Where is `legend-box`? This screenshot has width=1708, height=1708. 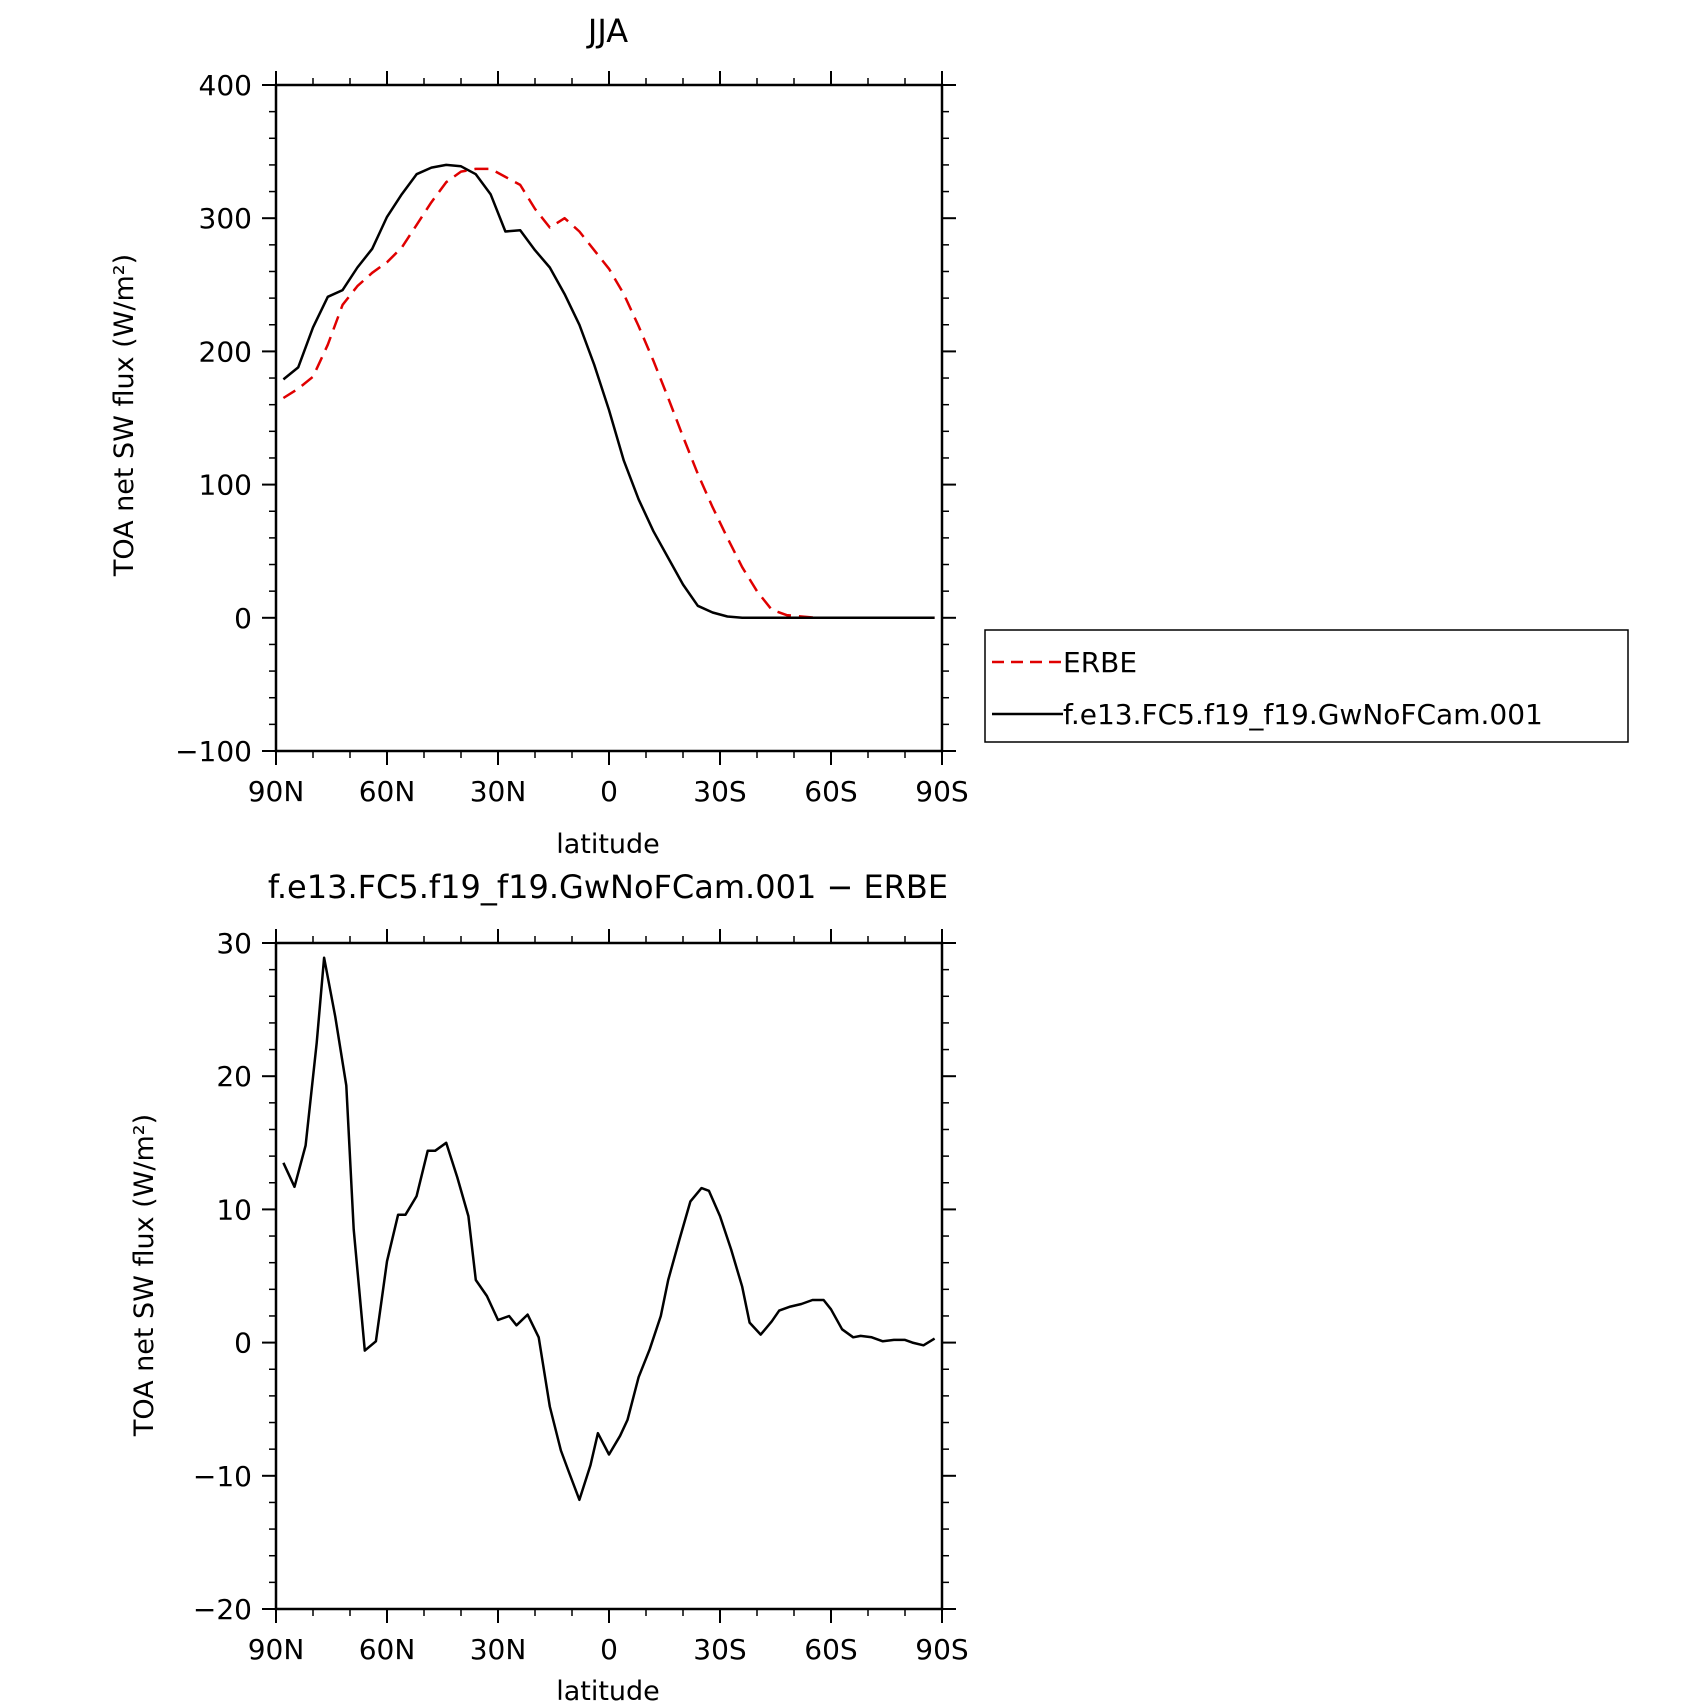
legend-box is located at coordinates (1306, 686).